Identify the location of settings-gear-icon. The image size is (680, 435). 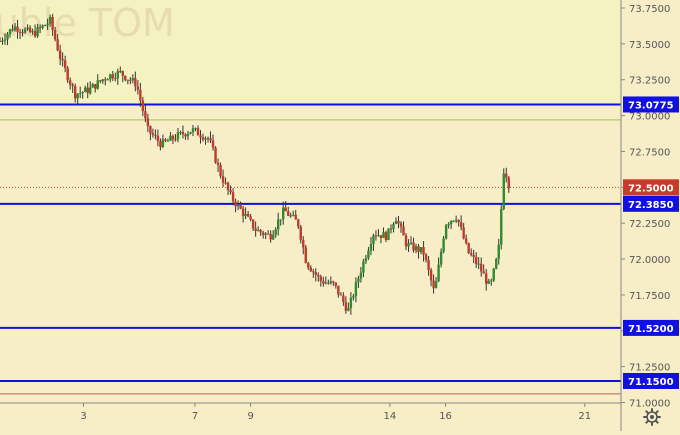
(652, 417).